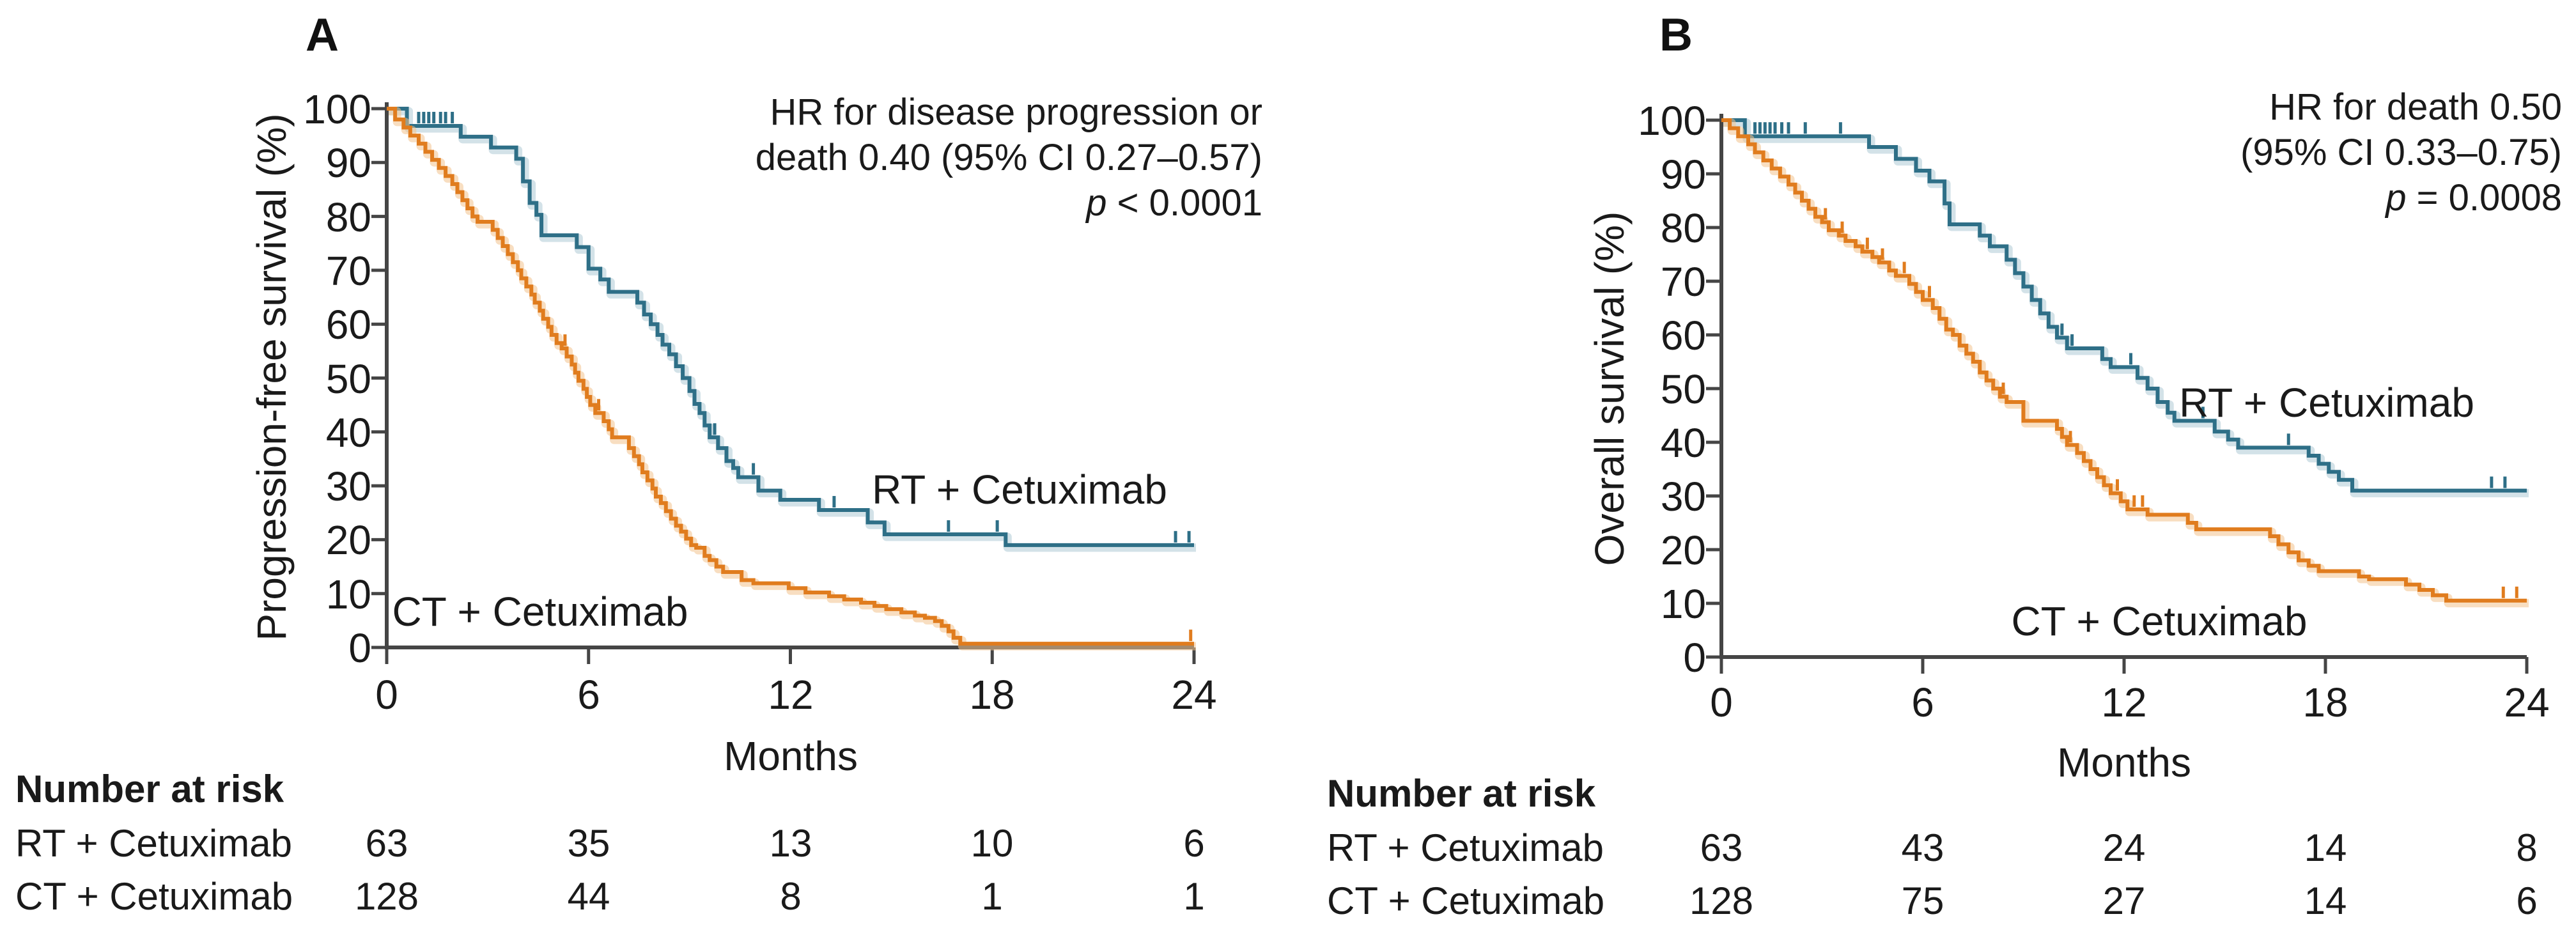 This screenshot has width=2576, height=944. I want to click on panel-b-ytick-50: 50, so click(1683, 389).